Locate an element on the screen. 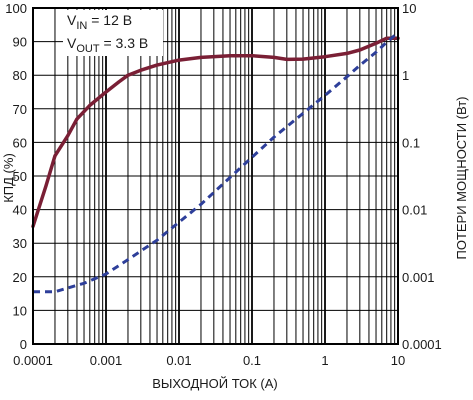  vin-label: VIN = 12 В is located at coordinates (99, 22).